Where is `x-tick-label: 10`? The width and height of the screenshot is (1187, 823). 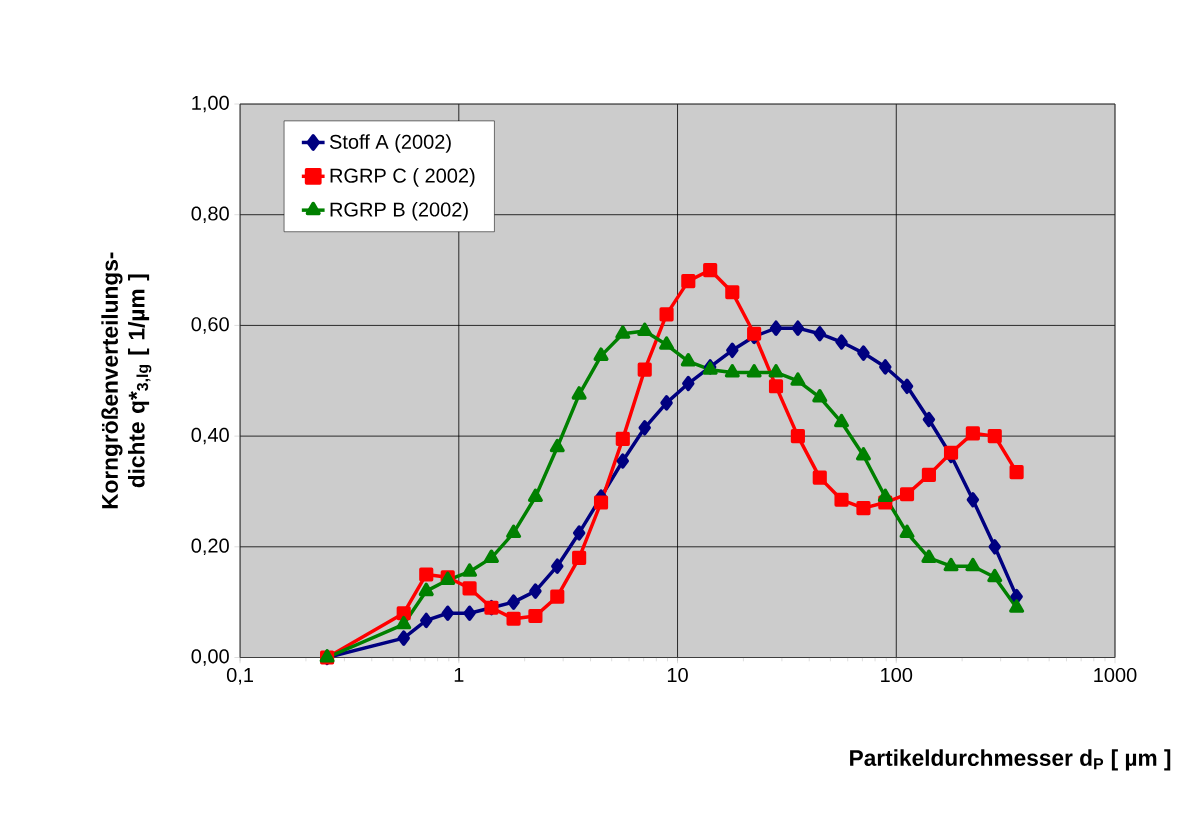 x-tick-label: 10 is located at coordinates (677, 675).